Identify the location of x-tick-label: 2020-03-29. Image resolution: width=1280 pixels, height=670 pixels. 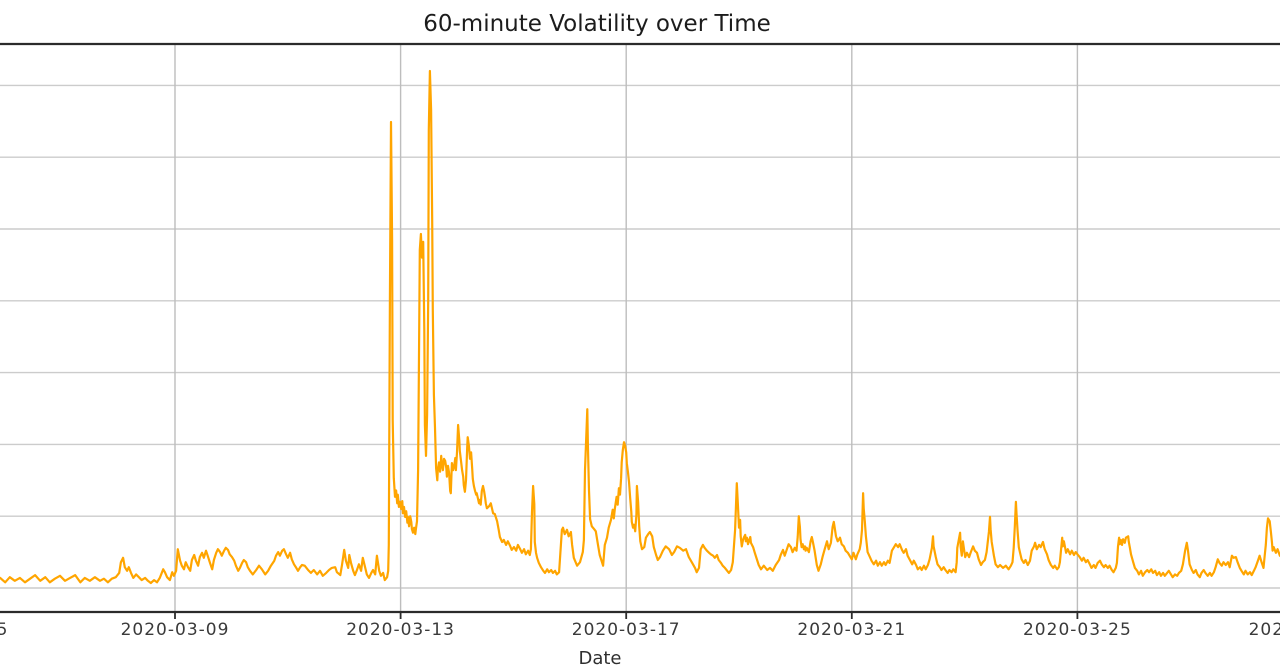
(1264, 630).